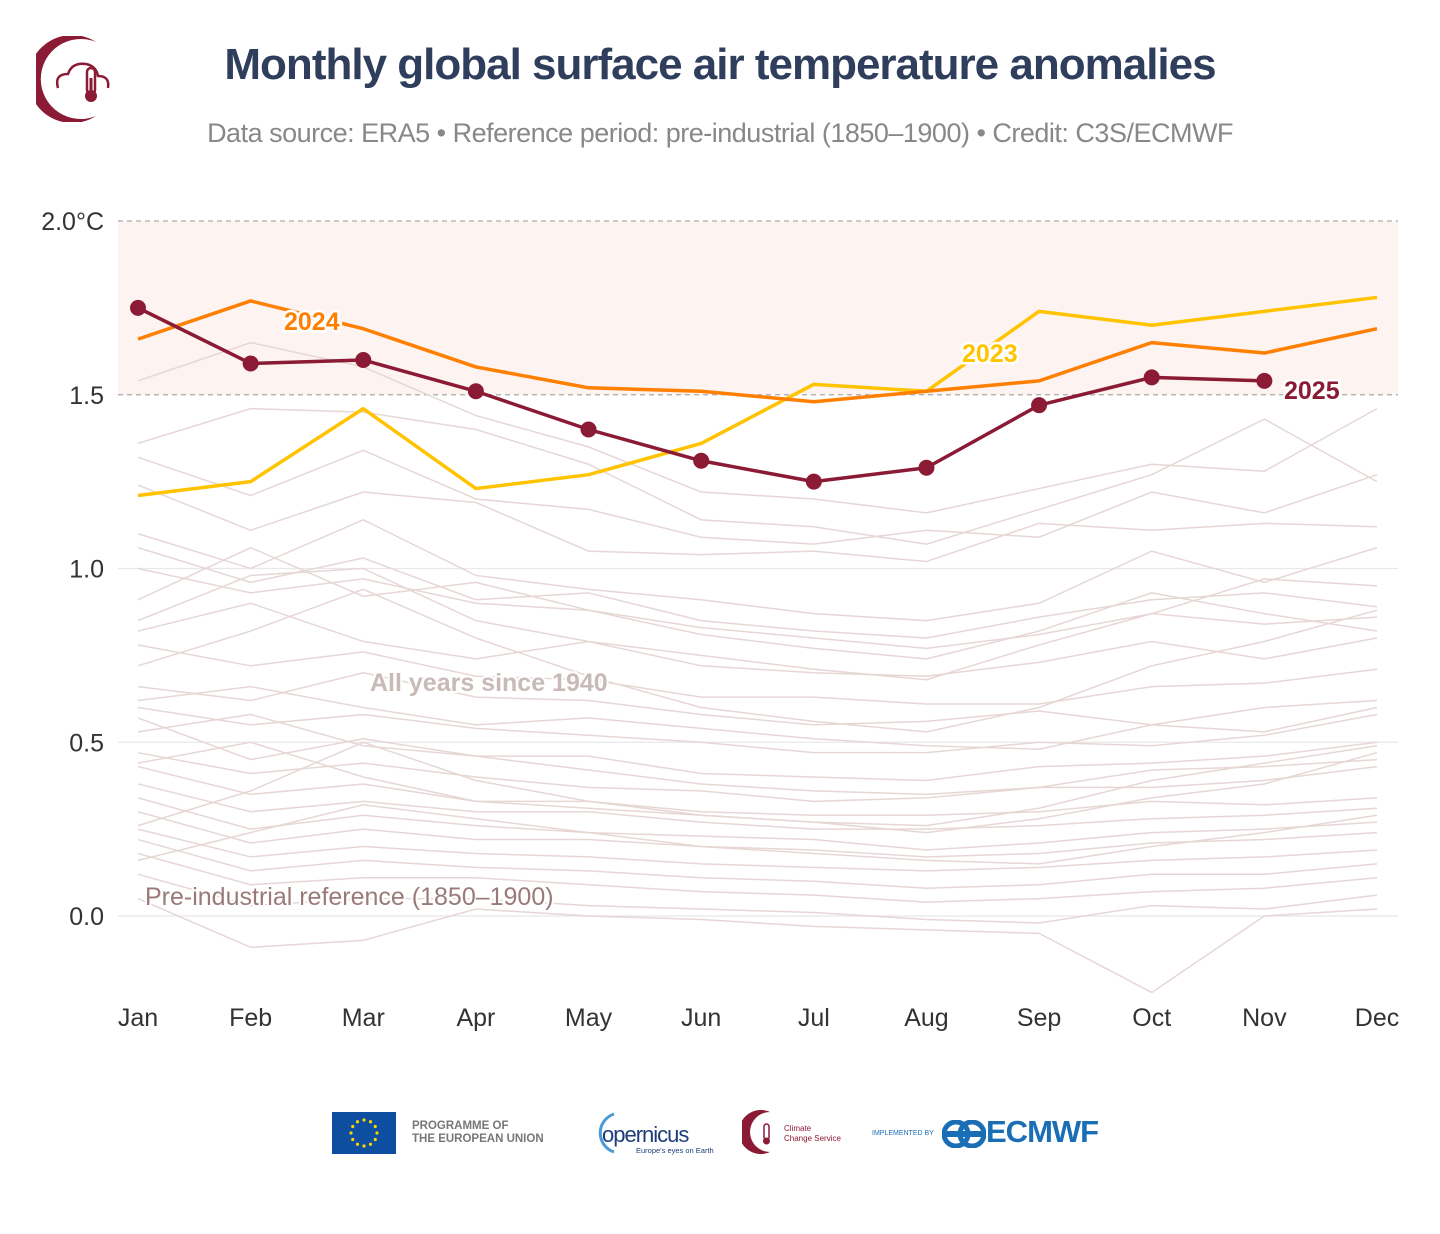 The image size is (1440, 1234). Describe the element at coordinates (72, 222) in the screenshot. I see `y-tick-label: 2.0°C` at that location.